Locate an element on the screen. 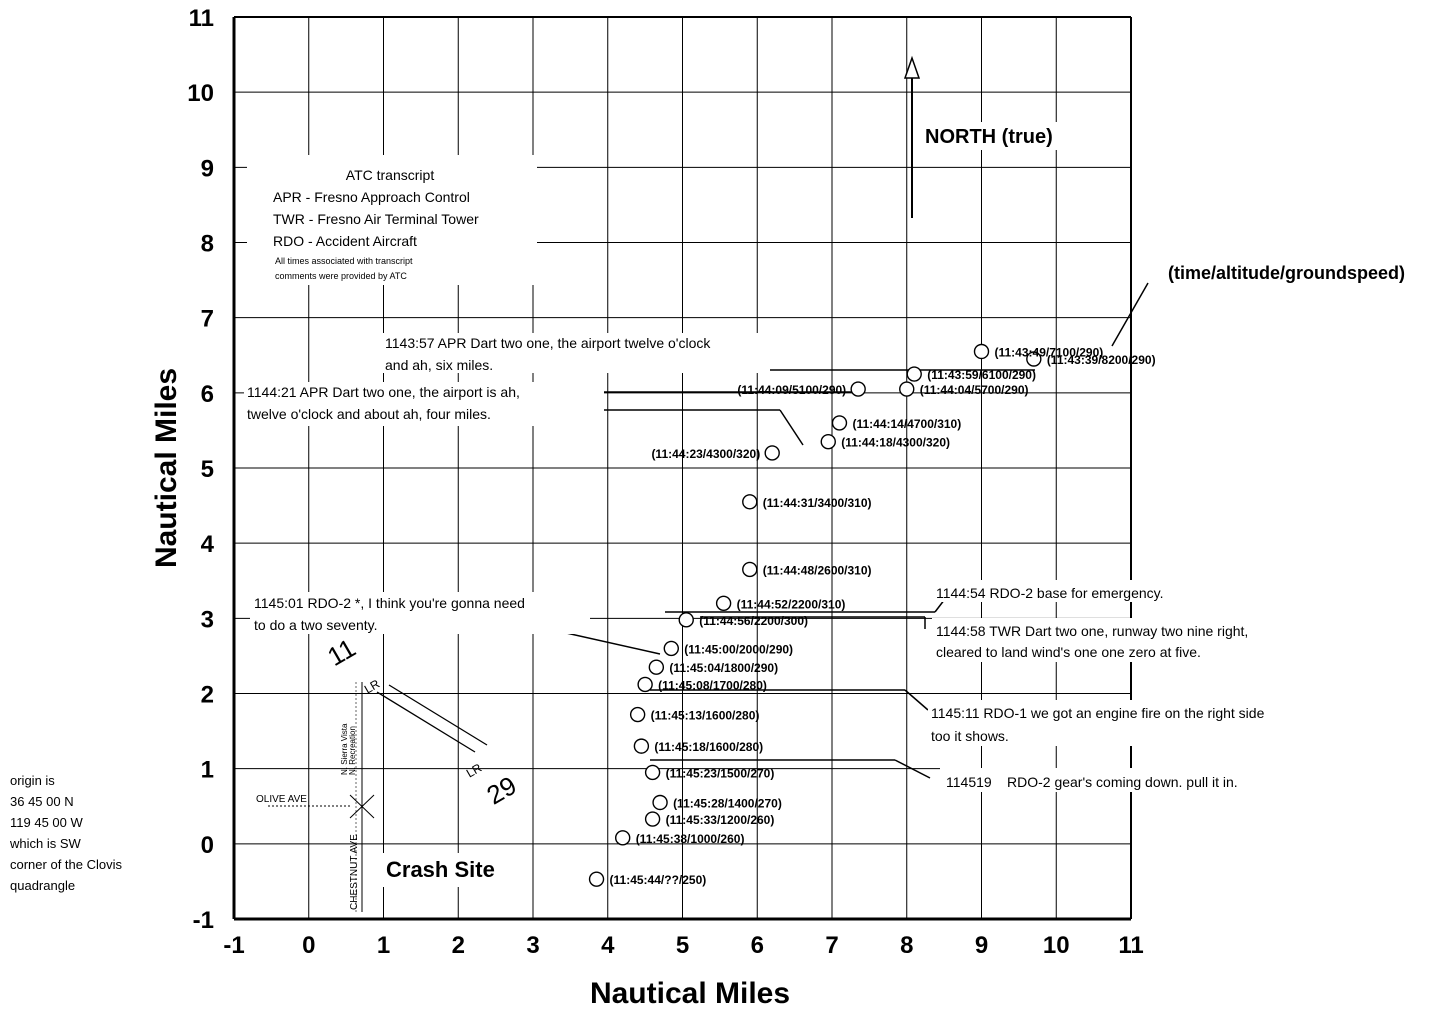 Image resolution: width=1442 pixels, height=1010 pixels. track-point-label: (11:45:08/1700/280) is located at coordinates (712, 685).